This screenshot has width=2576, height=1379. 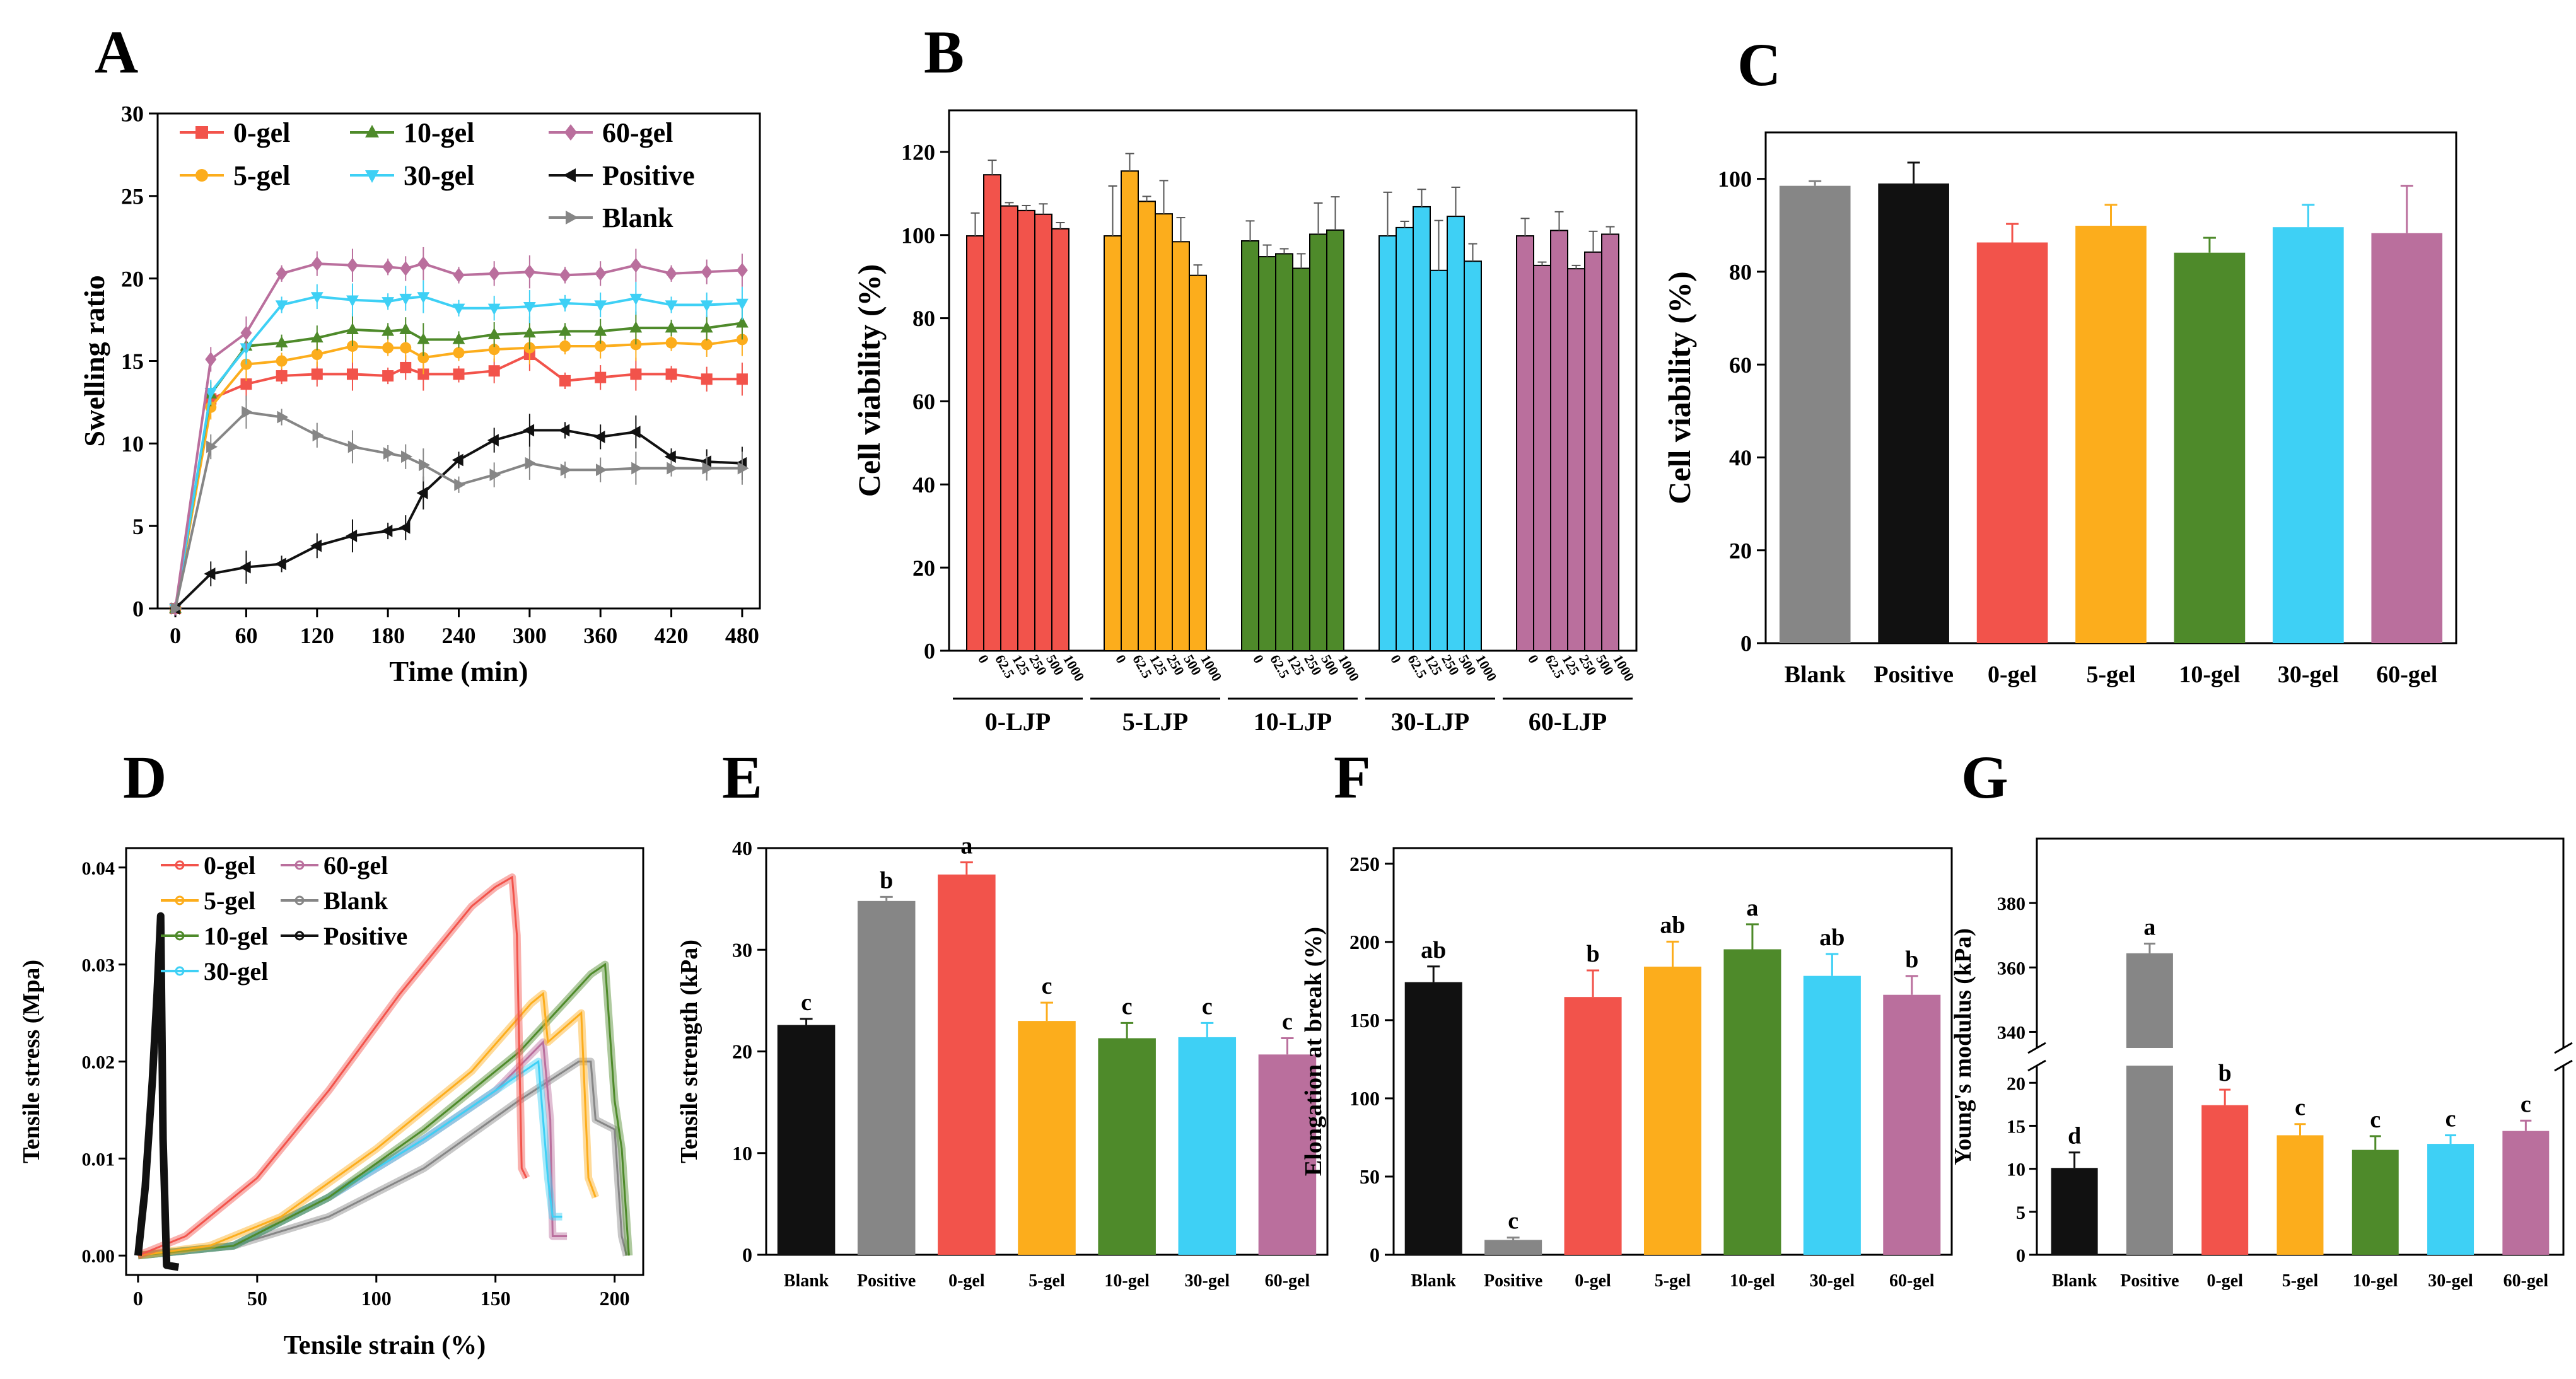 I want to click on panel-b-ytick-label: 0, so click(x=930, y=651).